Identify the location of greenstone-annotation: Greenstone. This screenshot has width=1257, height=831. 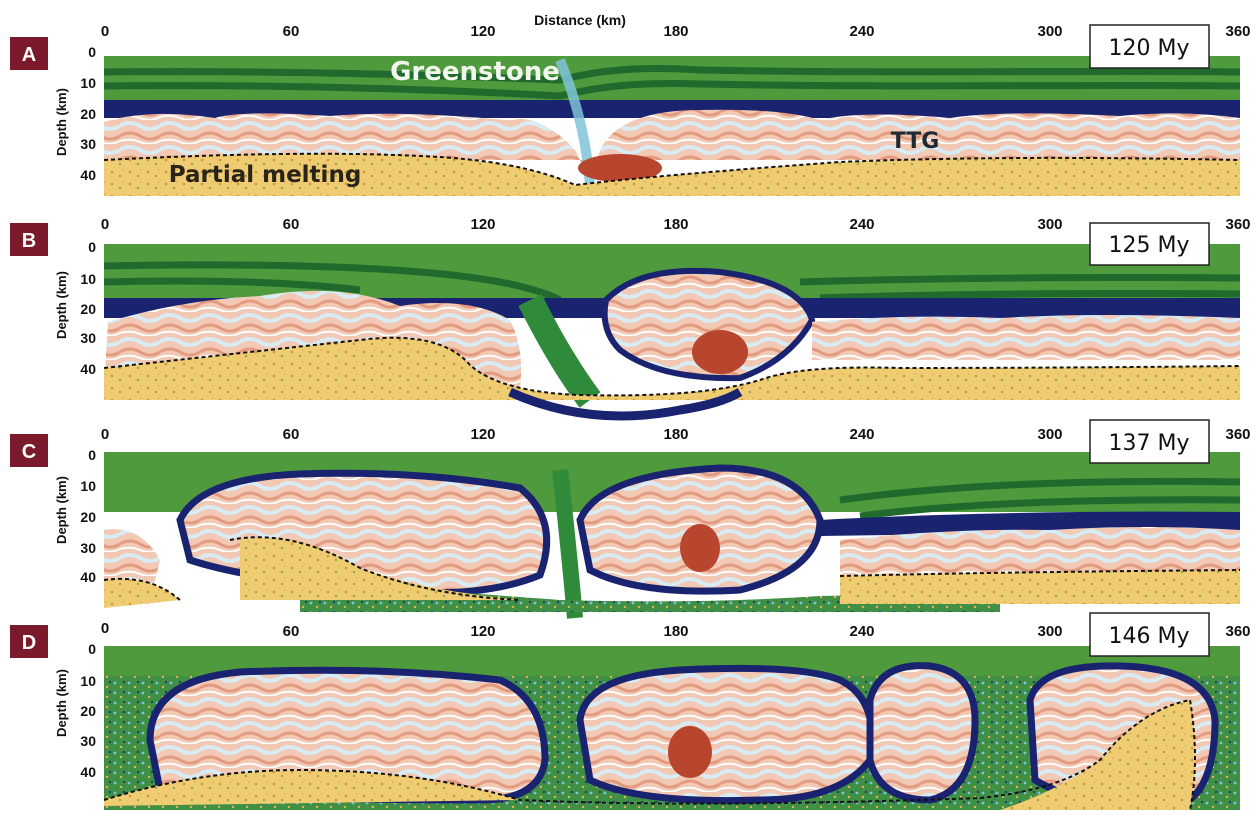
(475, 72).